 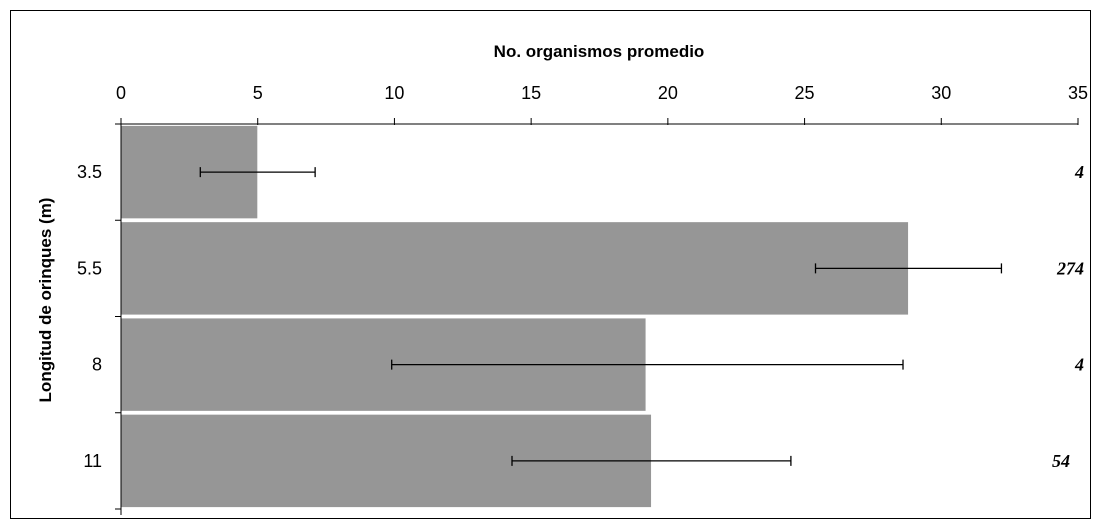 I want to click on y-tick-label-8: 8, so click(x=97, y=365).